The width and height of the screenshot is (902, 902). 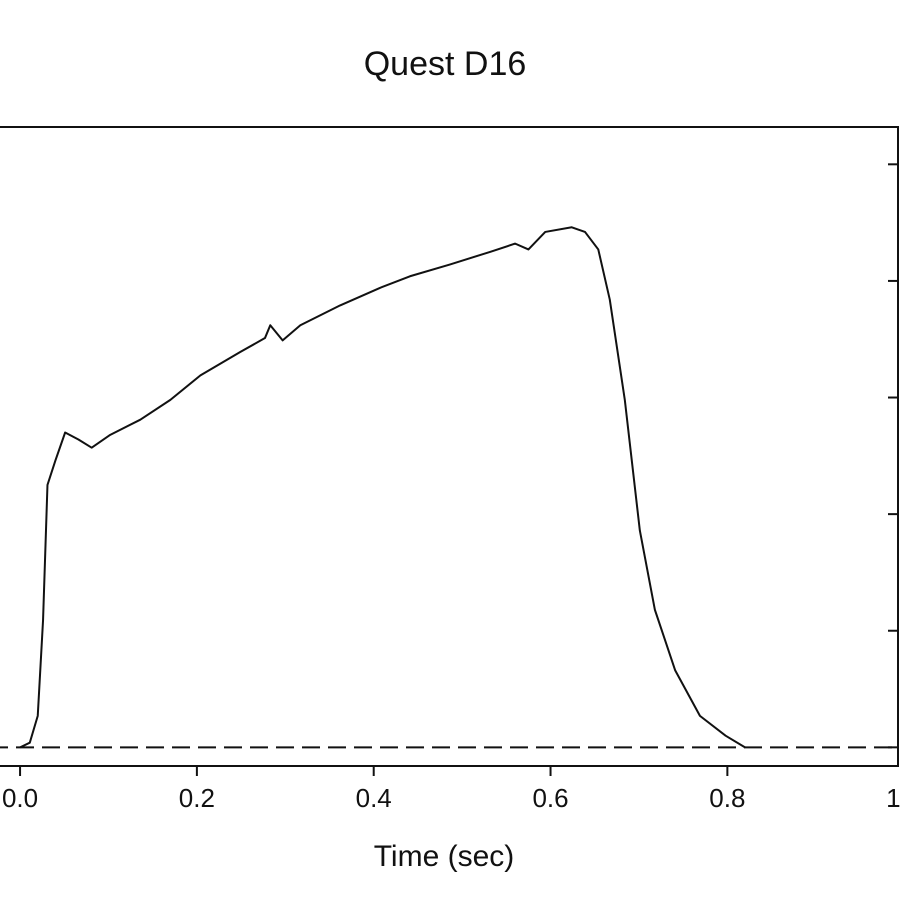 What do you see at coordinates (444, 856) in the screenshot?
I see `x-axis-label: Time (sec)` at bounding box center [444, 856].